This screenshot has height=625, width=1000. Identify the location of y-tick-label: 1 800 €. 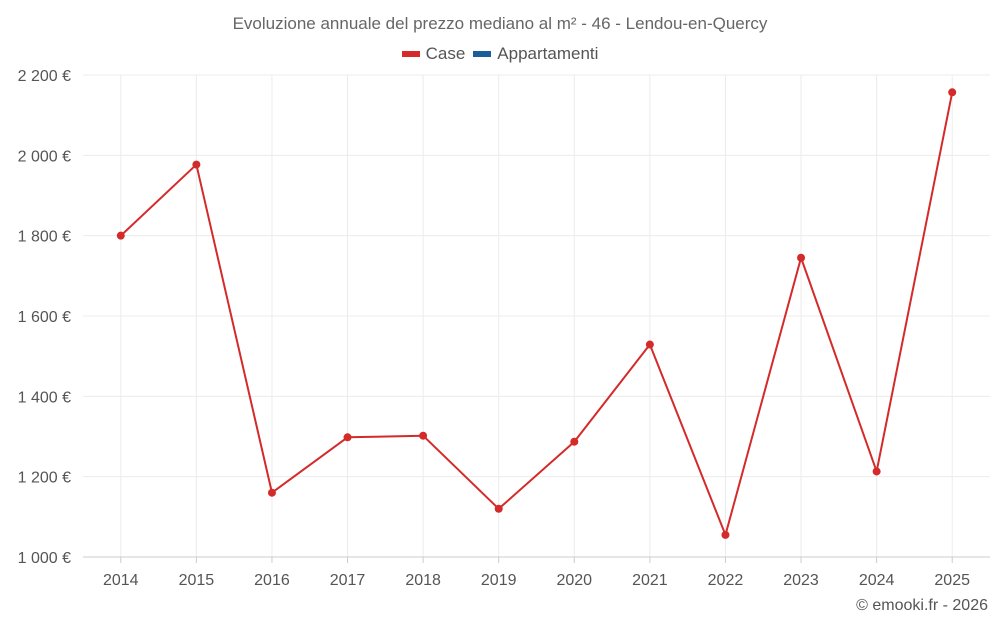
(44, 237).